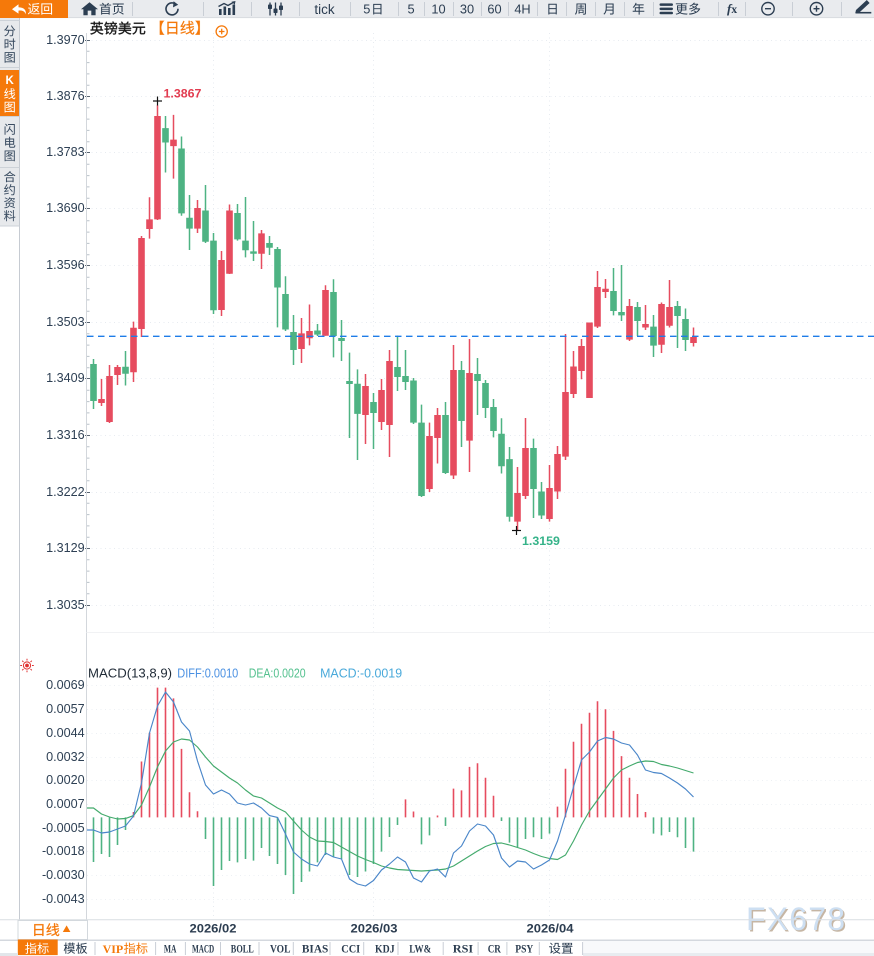 Image resolution: width=874 pixels, height=956 pixels. Describe the element at coordinates (65, 804) in the screenshot. I see `svg-text: 0.0007` at that location.